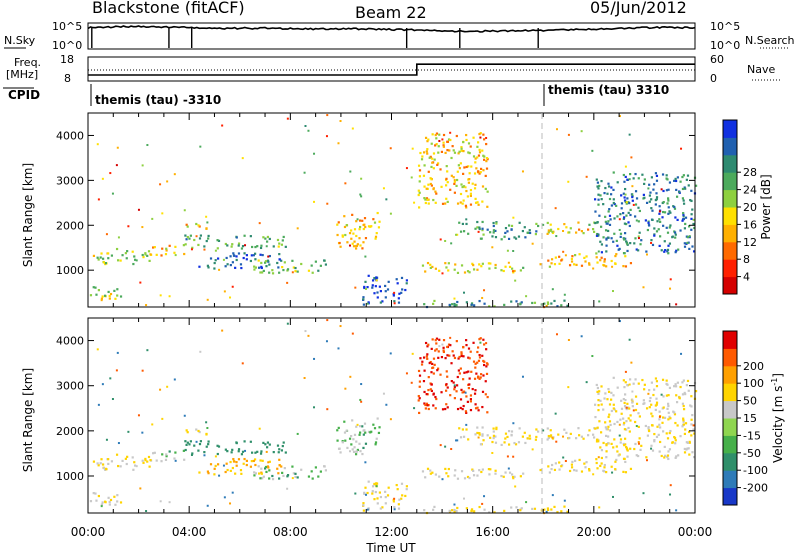  I want to click on nave-tick-bottom: 0, so click(713, 78).